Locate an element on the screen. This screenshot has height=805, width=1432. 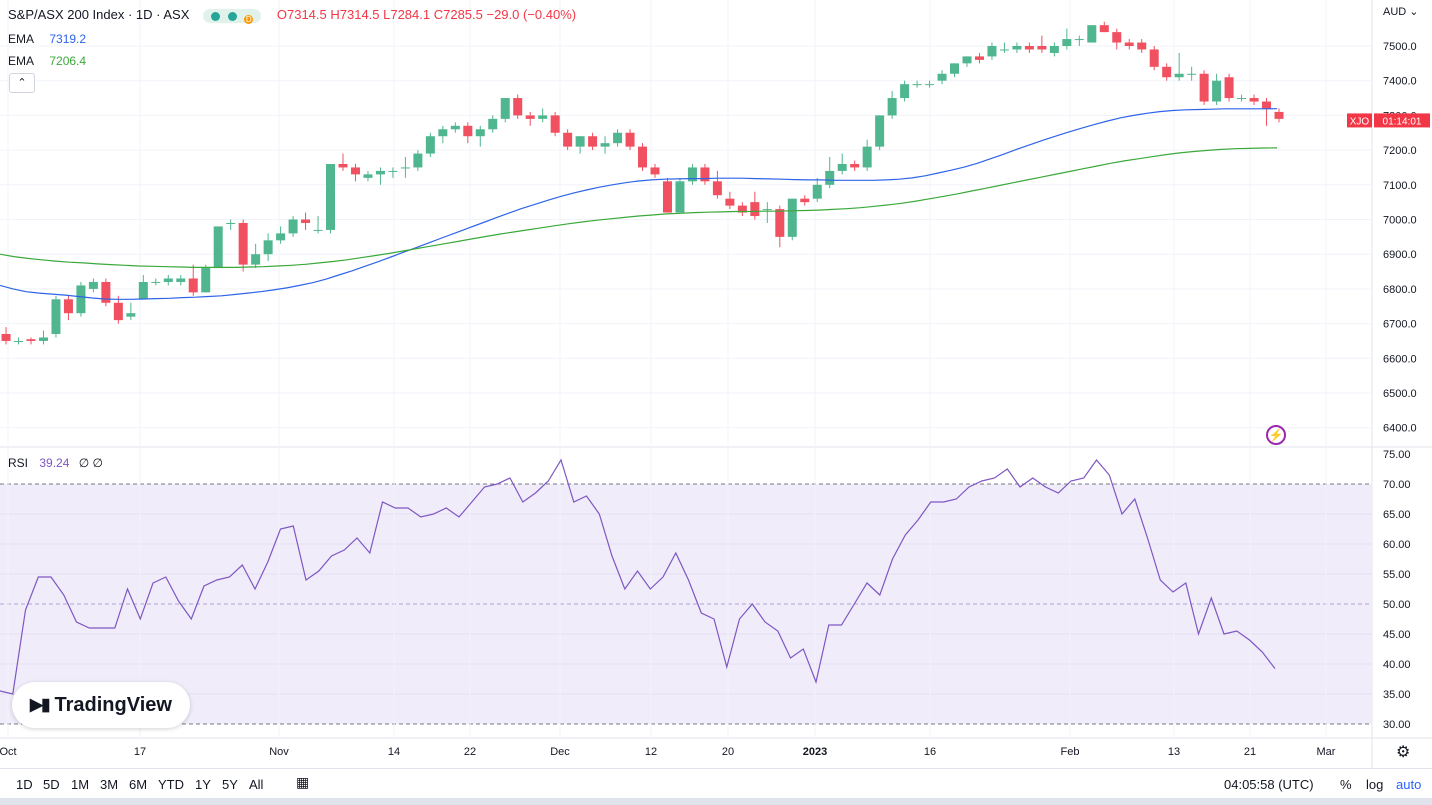
ema1-legend: EMA 7319.2 is located at coordinates (47, 39).